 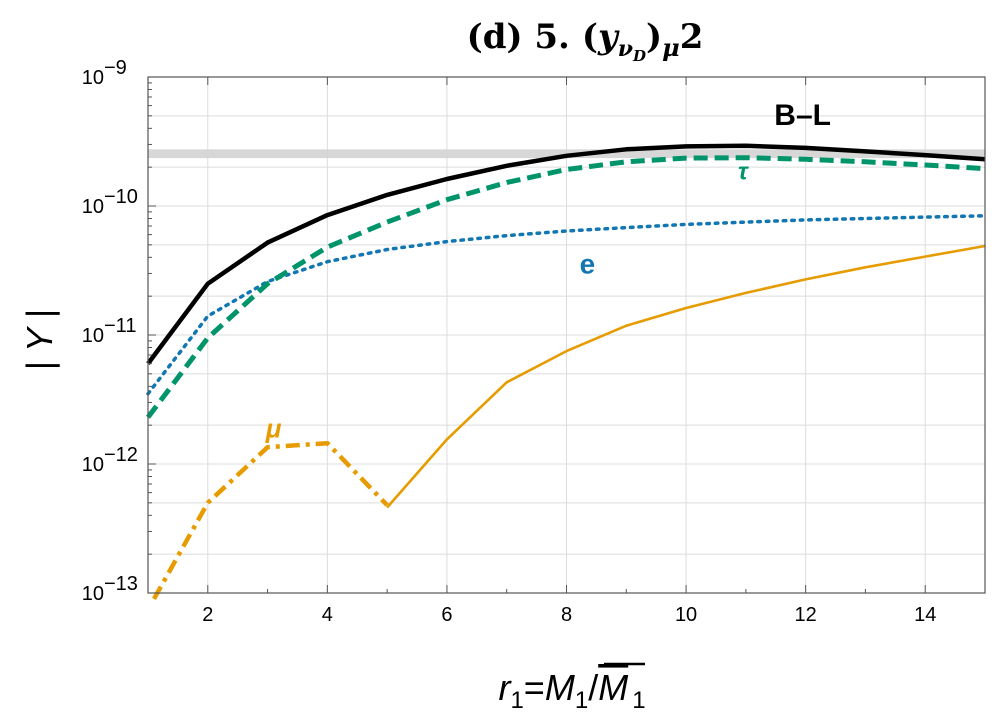 What do you see at coordinates (588, 263) in the screenshot?
I see `series-annotation-label: e` at bounding box center [588, 263].